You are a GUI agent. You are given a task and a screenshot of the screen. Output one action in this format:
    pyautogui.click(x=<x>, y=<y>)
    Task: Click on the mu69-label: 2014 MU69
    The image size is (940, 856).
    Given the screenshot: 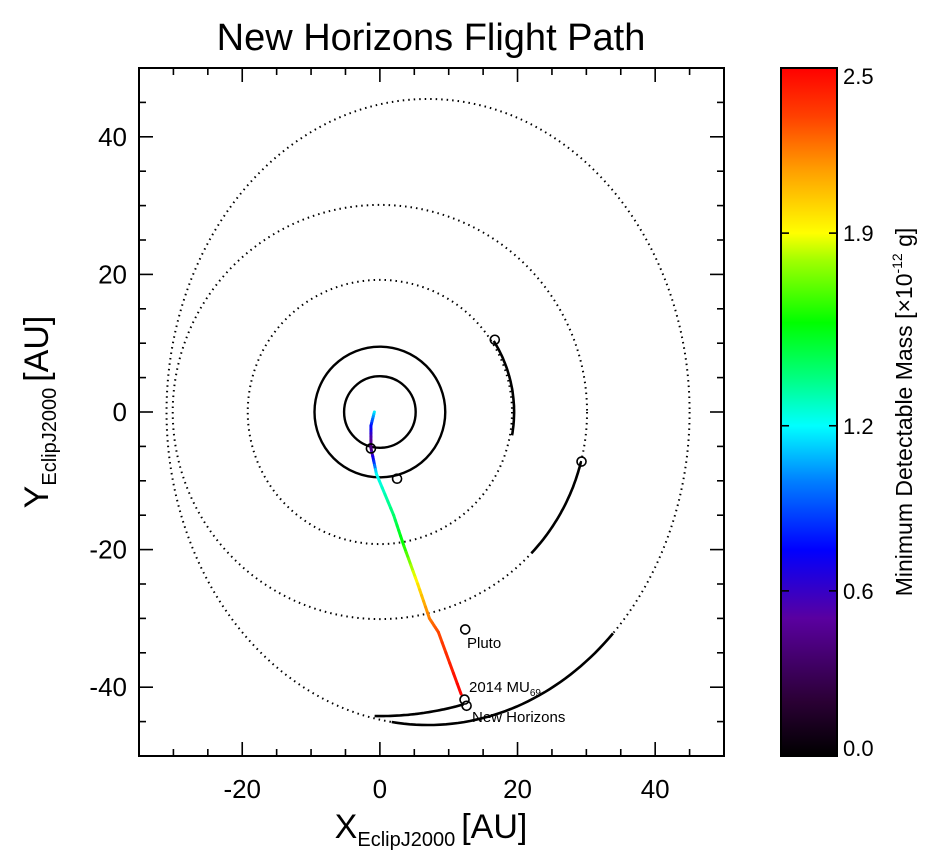 What is the action you would take?
    pyautogui.click(x=505, y=689)
    